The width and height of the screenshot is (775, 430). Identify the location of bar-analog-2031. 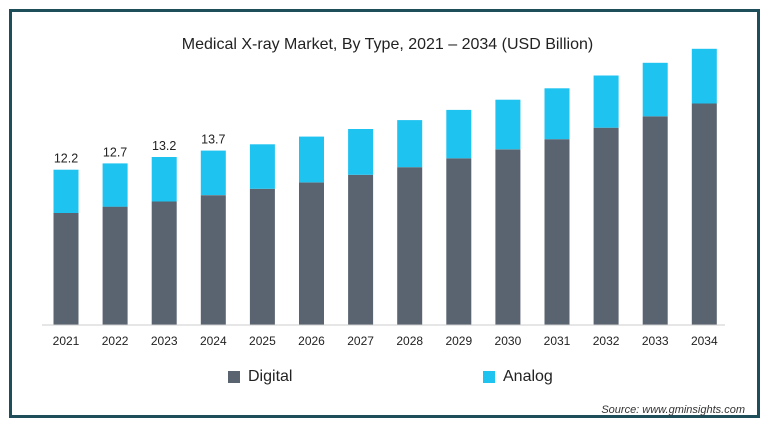
(557, 114).